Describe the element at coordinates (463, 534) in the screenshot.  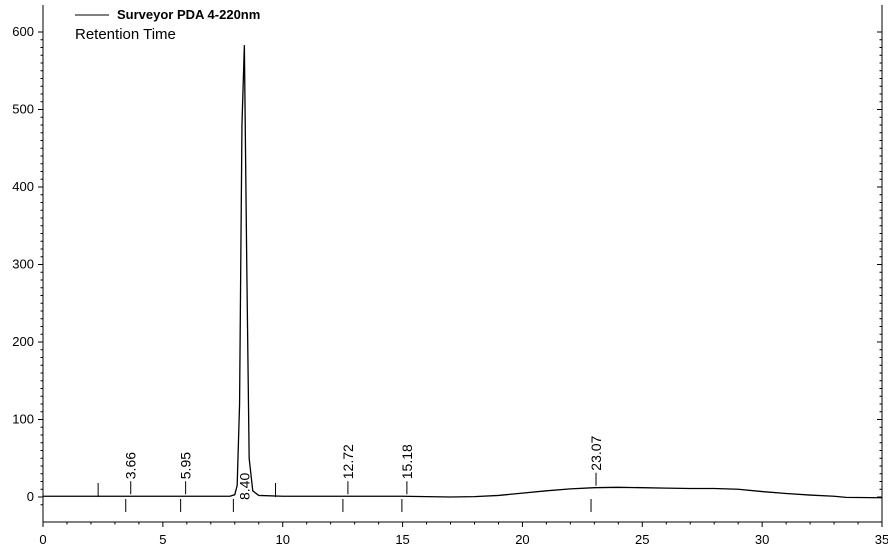
I see `x-axis-ticks: 0 5 10 15 20 25 30 35` at that location.